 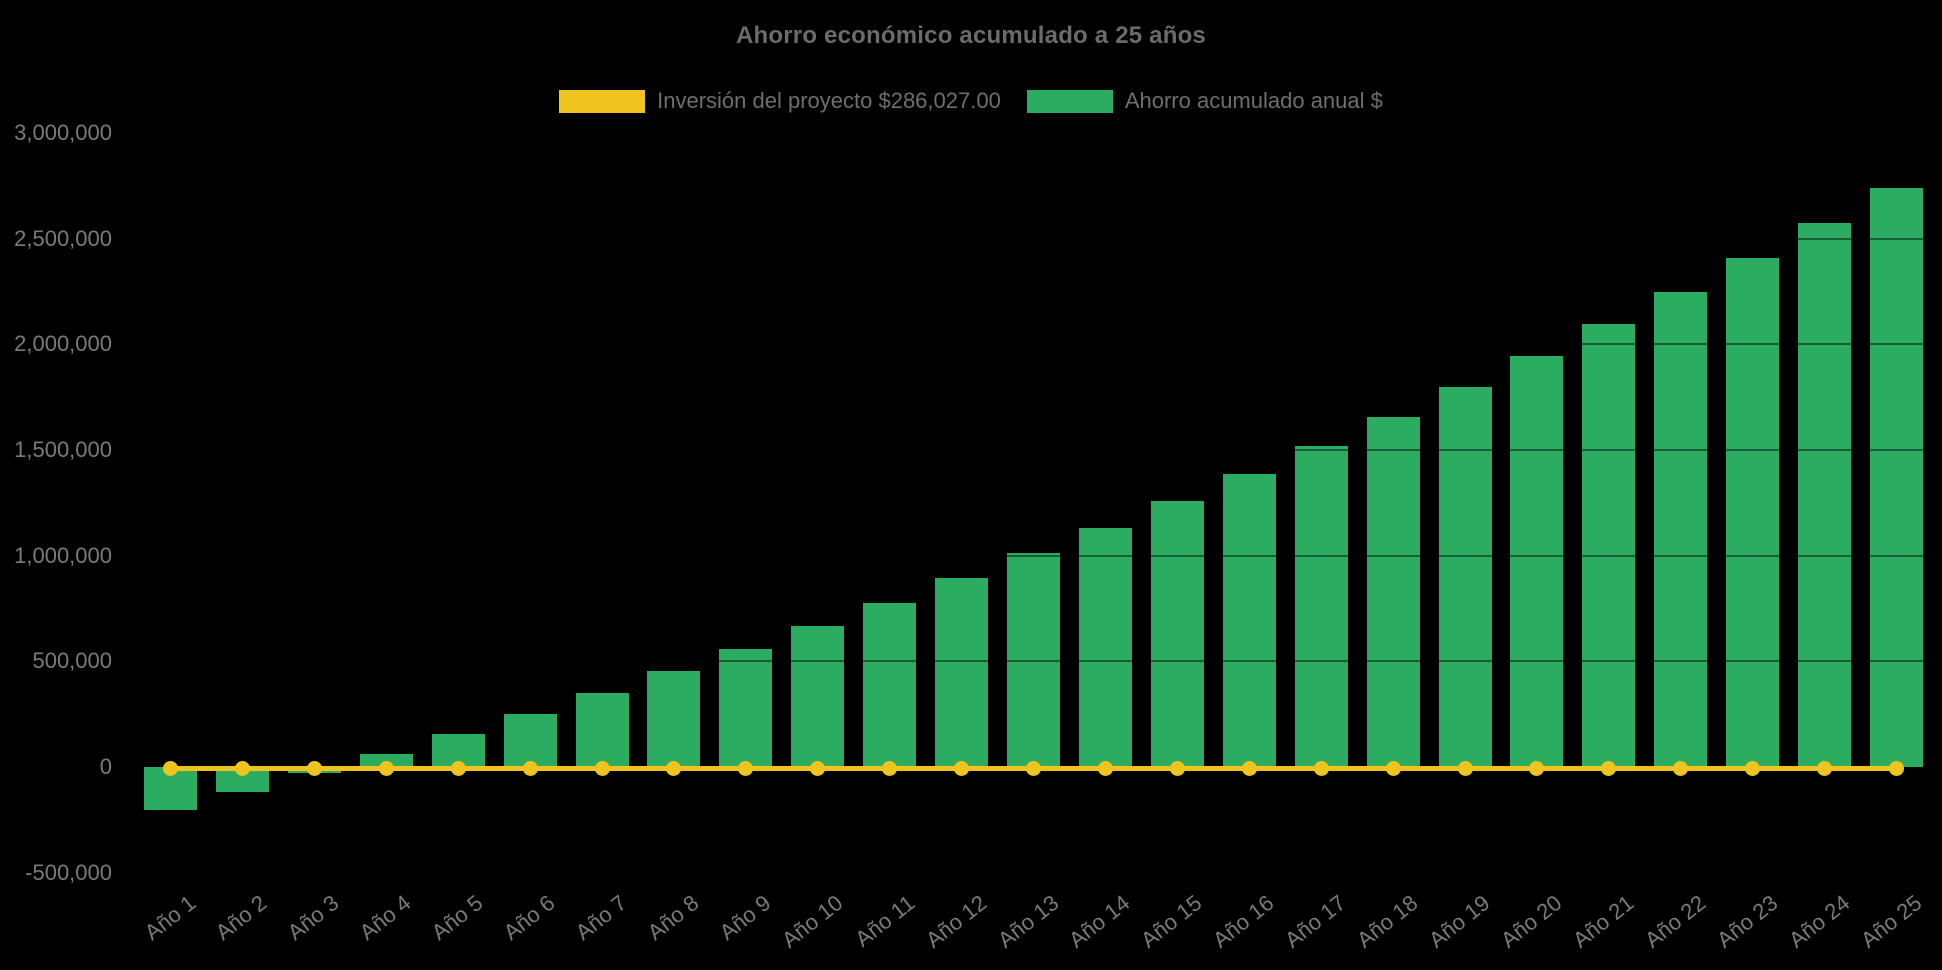 I want to click on legend-item-ahorro: Ahorro acumulado anual $, so click(x=1204, y=101).